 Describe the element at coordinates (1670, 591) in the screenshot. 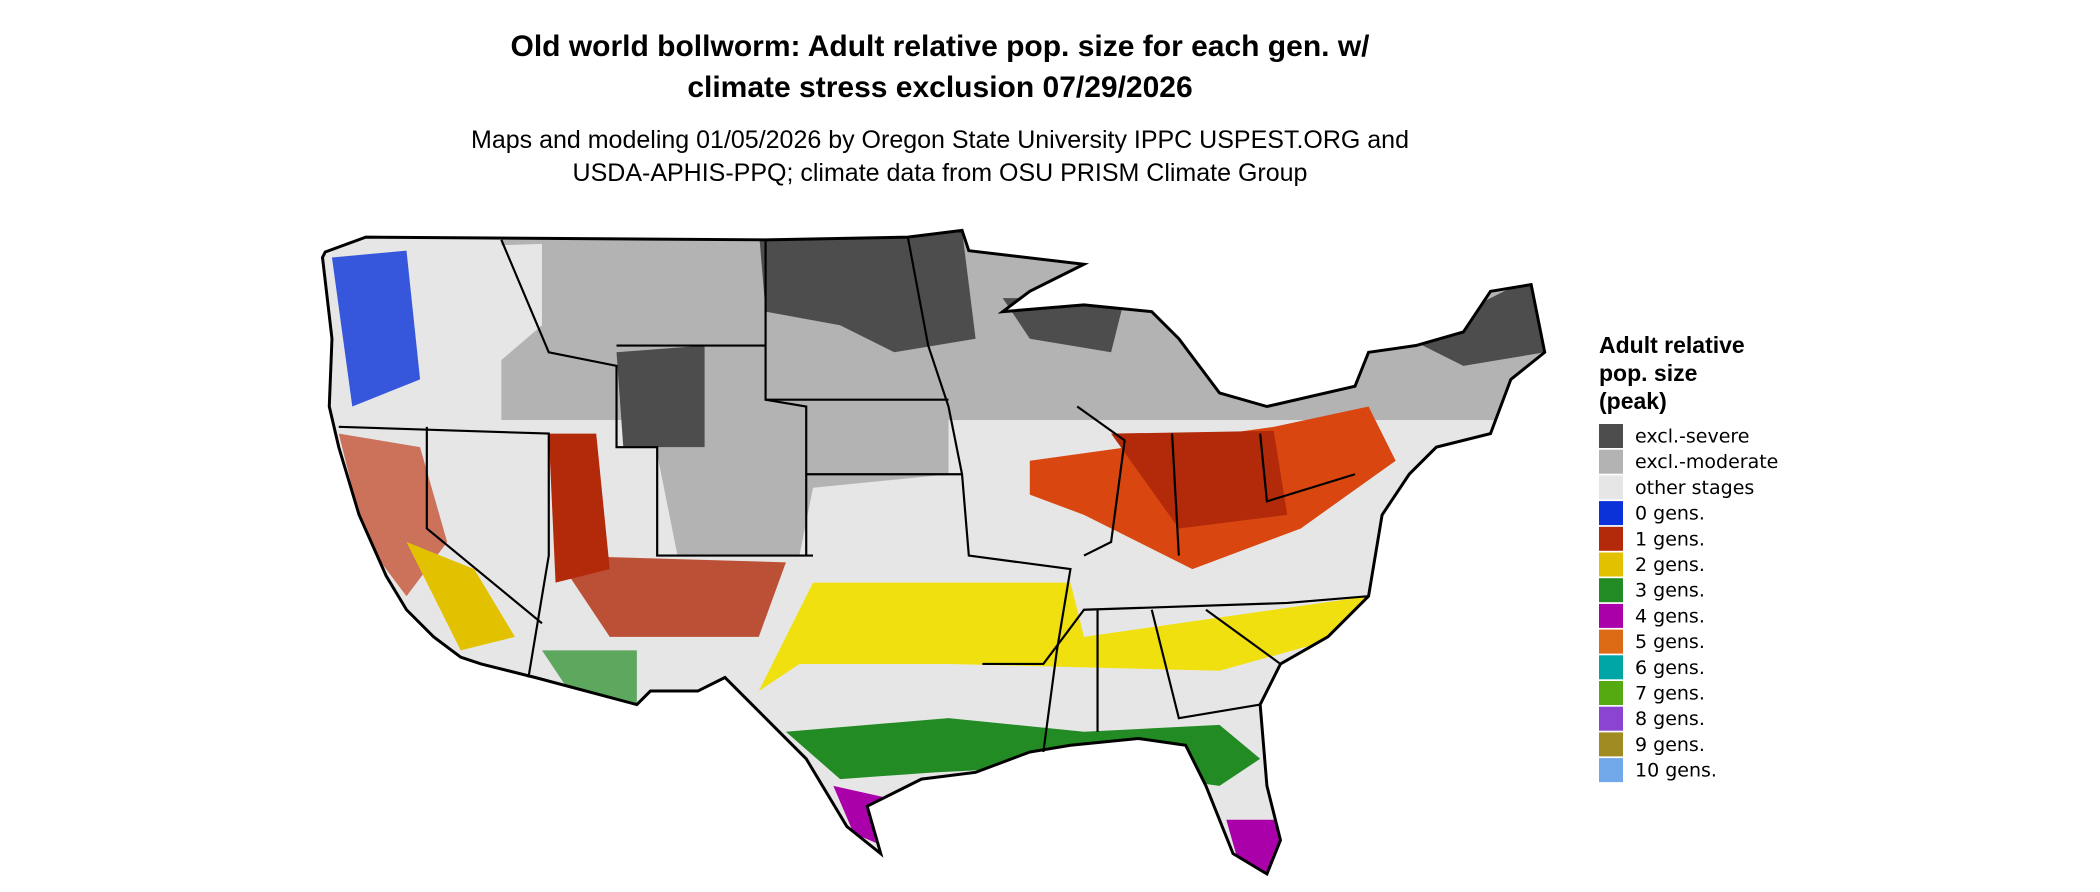

I see `legend-label: 3 gens.` at that location.